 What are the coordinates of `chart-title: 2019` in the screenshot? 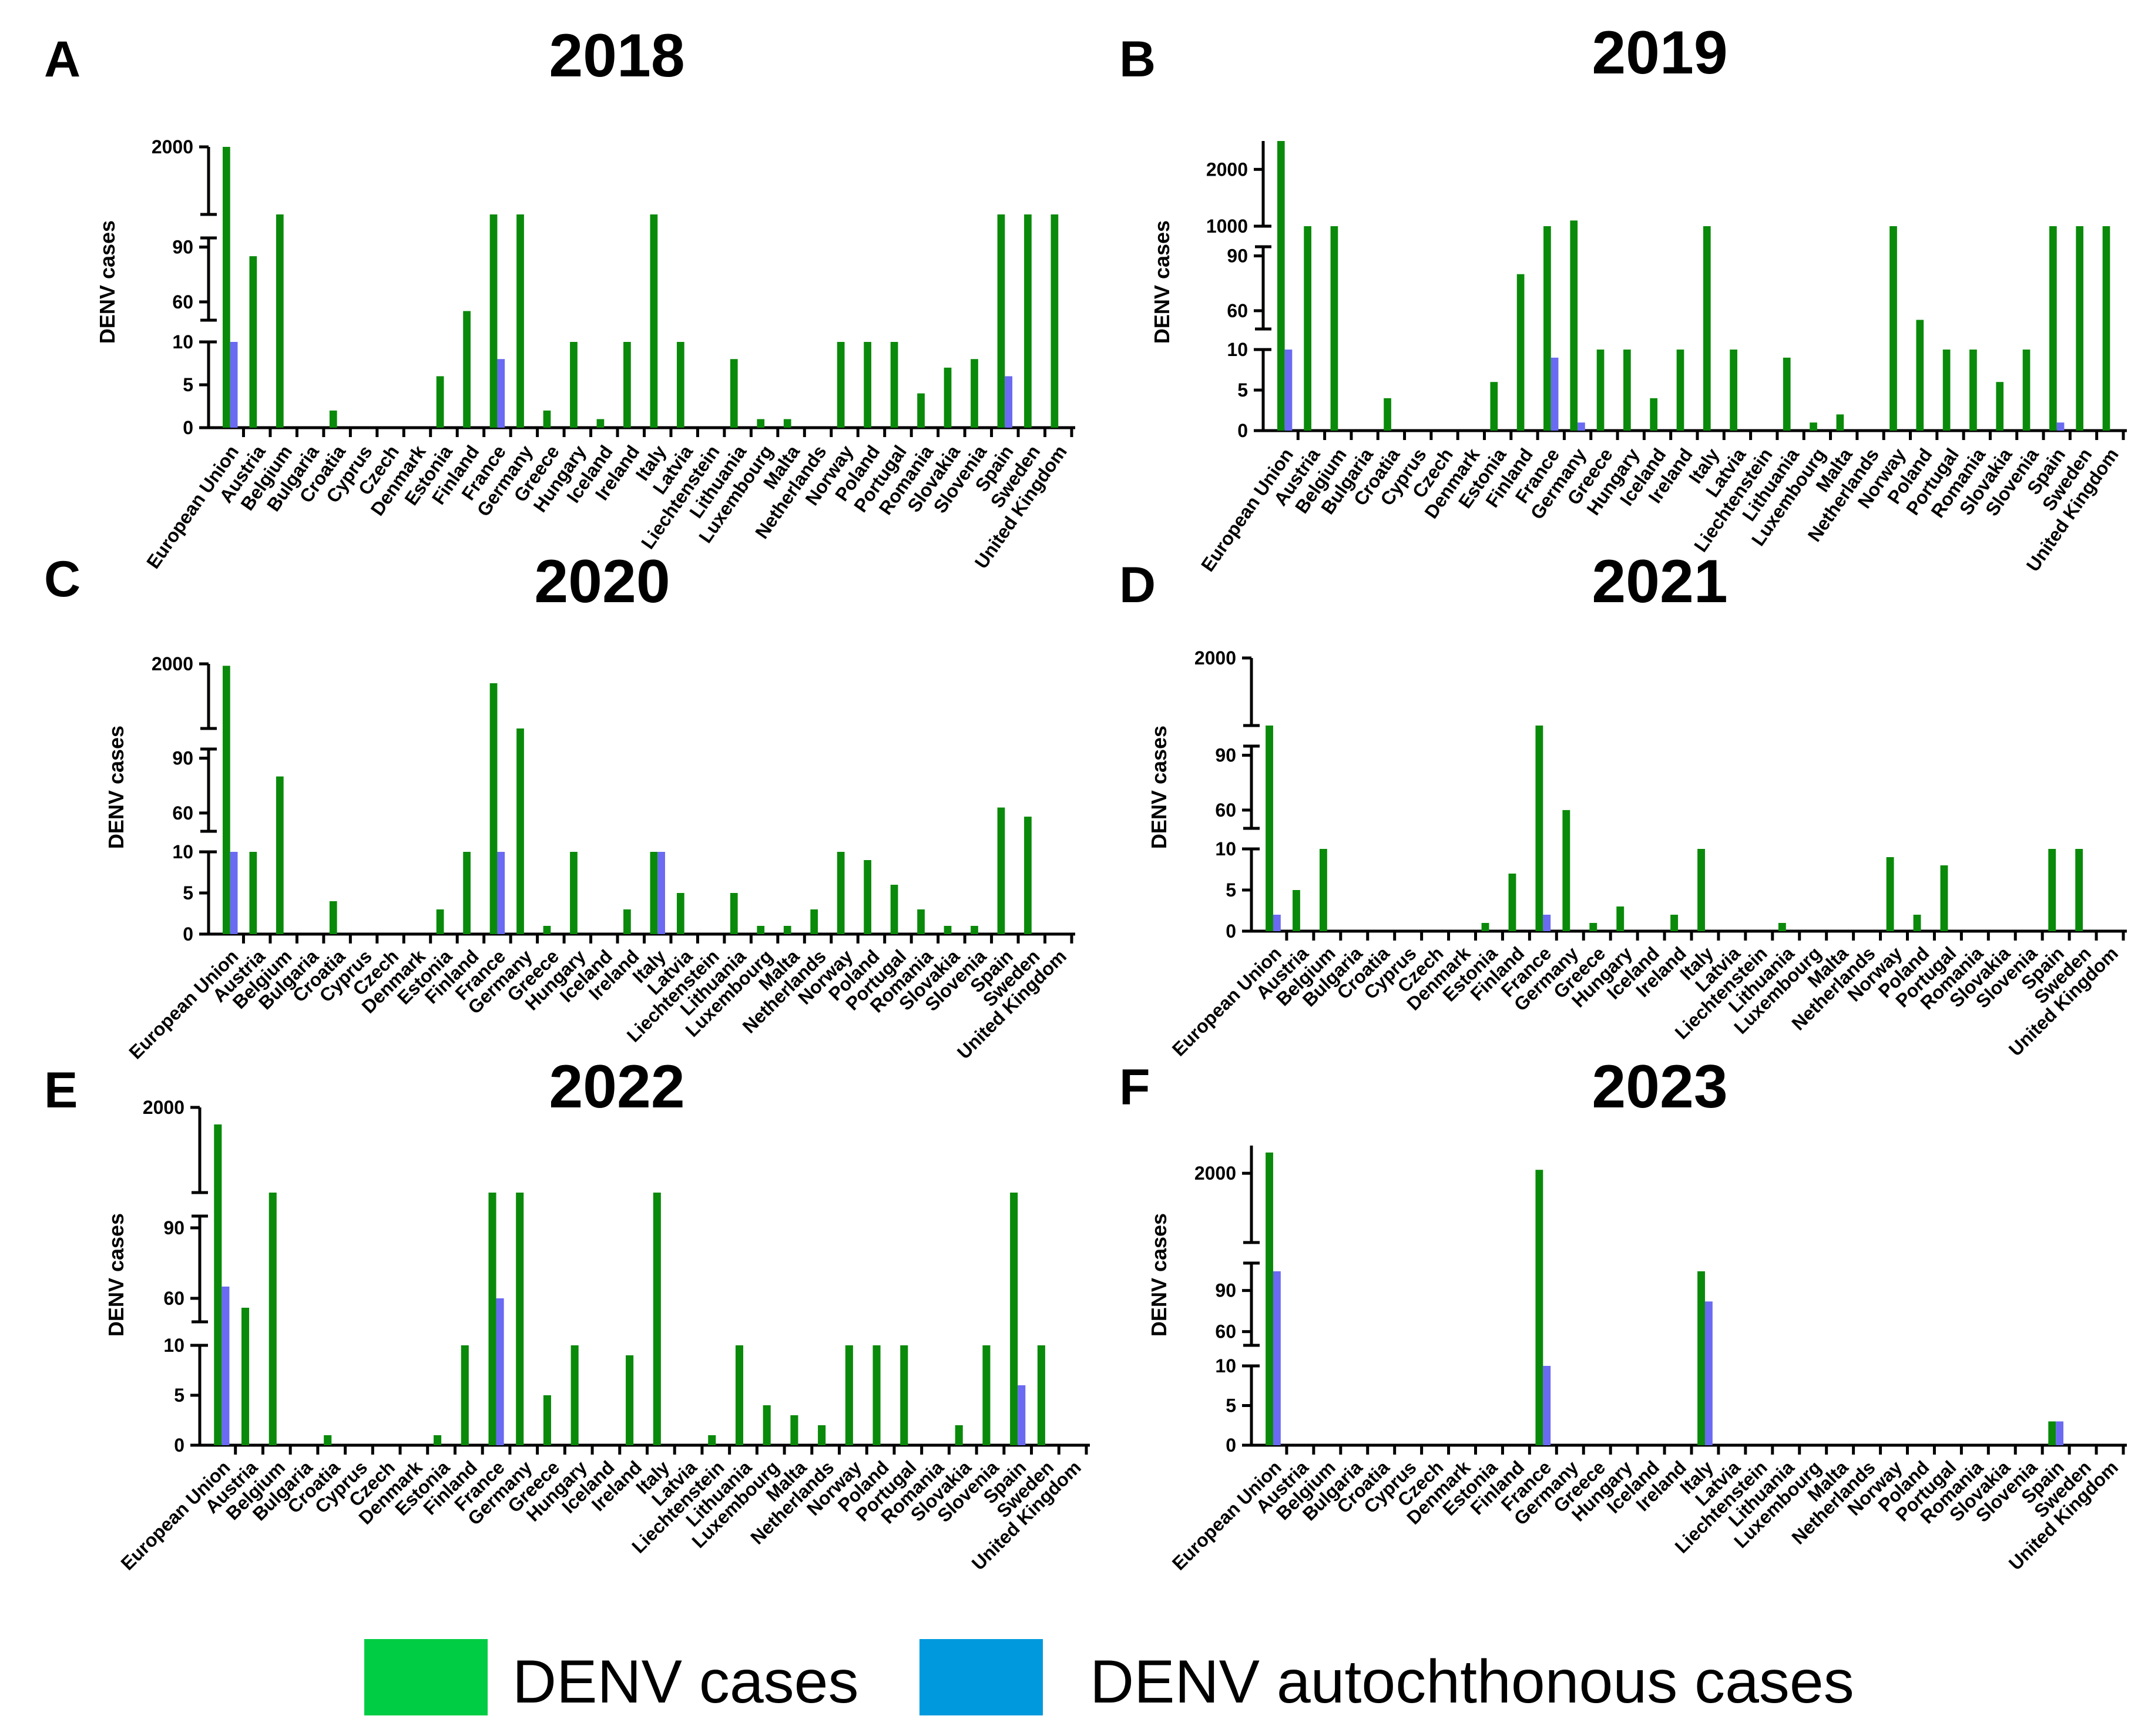 It's located at (1659, 53).